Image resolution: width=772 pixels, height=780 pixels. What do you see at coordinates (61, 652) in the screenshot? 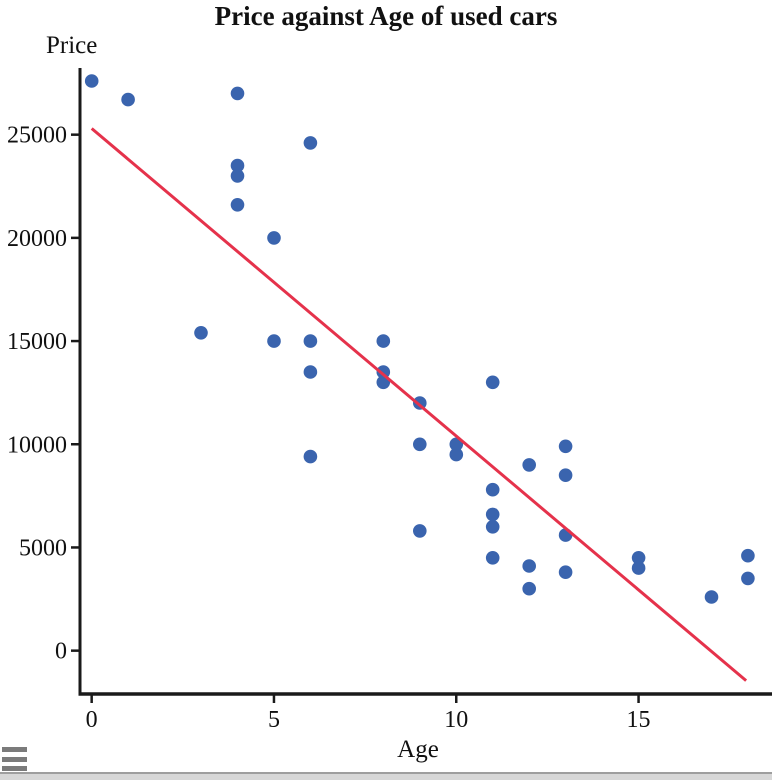
I see `y-tick-label: 0` at bounding box center [61, 652].